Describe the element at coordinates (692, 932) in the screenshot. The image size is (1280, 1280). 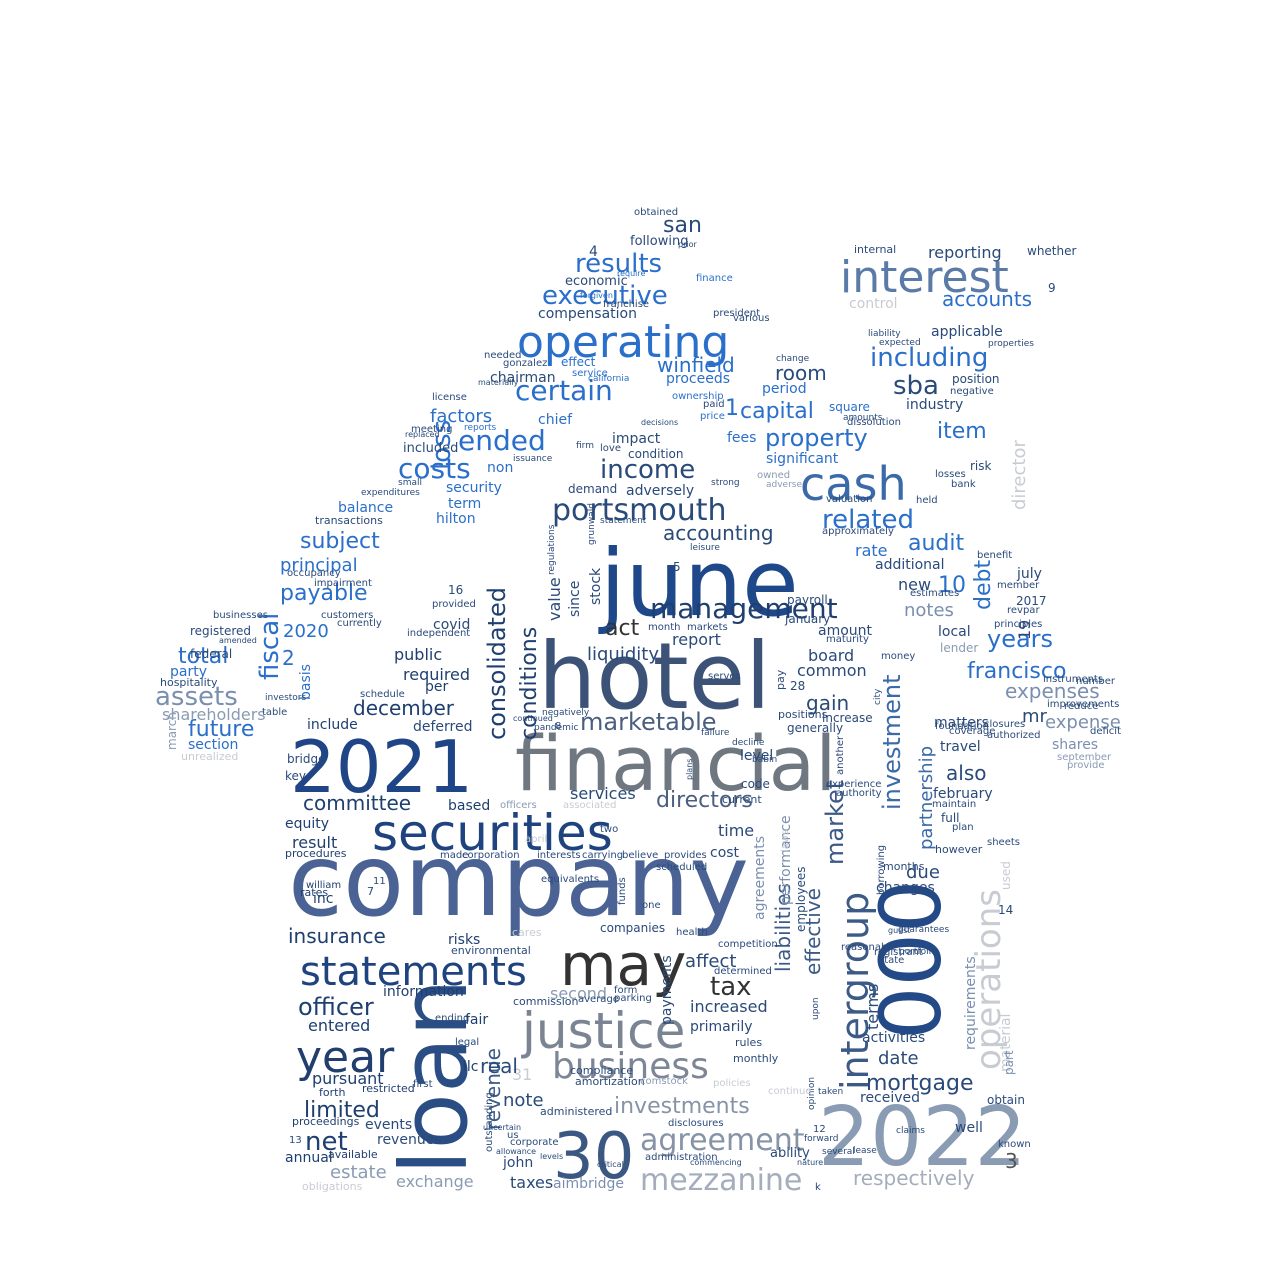
I see `word-health: health` at that location.